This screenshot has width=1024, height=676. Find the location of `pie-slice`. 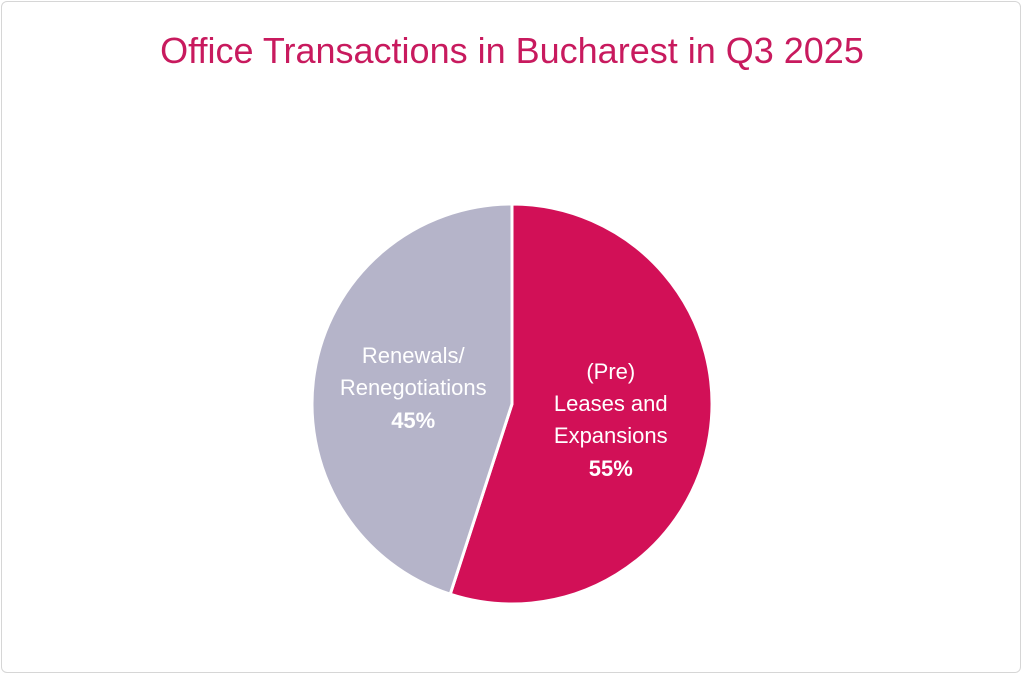

pie-slice is located at coordinates (412, 399).